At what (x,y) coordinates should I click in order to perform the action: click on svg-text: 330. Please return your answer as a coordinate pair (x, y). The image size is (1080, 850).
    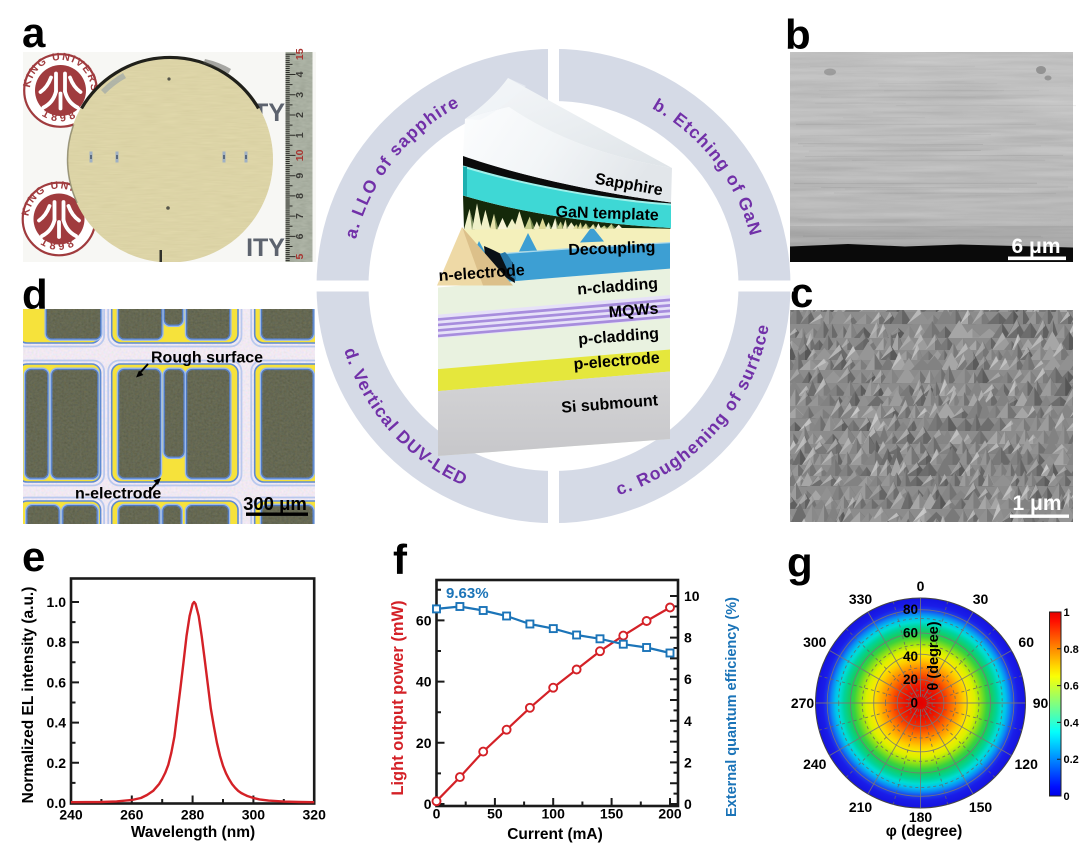
    Looking at the image, I should click on (861, 599).